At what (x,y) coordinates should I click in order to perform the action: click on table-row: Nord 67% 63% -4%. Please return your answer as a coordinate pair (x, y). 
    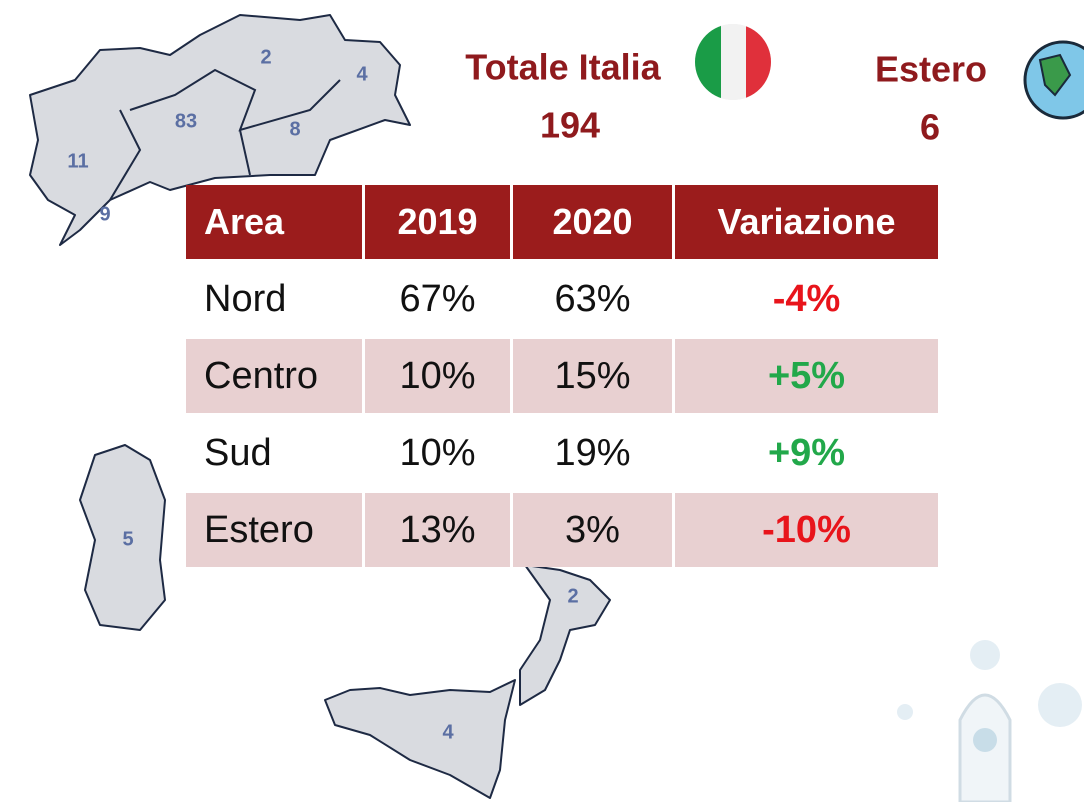
    Looking at the image, I should click on (562, 299).